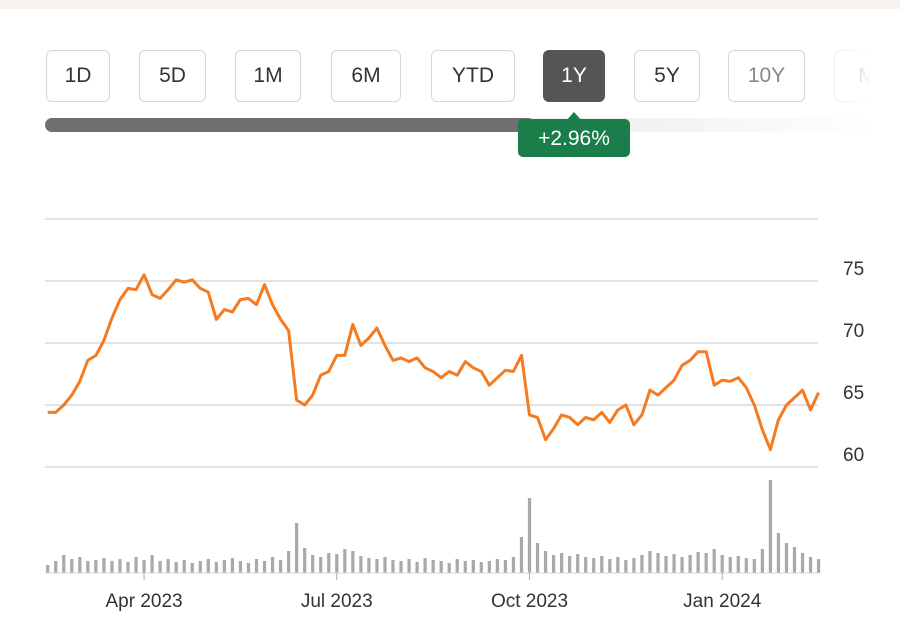 This screenshot has height=639, width=900. What do you see at coordinates (268, 76) in the screenshot?
I see `range-button: 1M` at bounding box center [268, 76].